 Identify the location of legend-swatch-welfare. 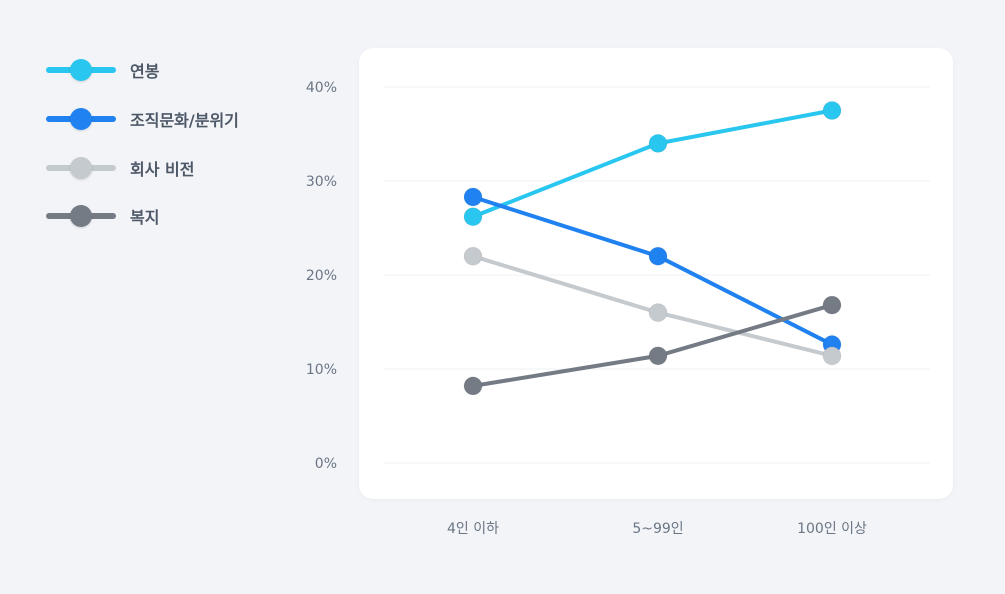
(81, 216).